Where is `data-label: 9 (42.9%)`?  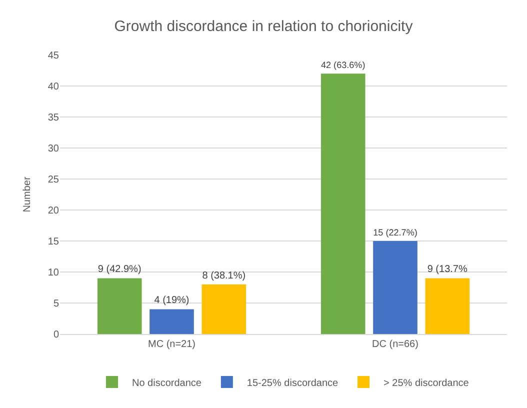
data-label: 9 (42.9%) is located at coordinates (120, 270).